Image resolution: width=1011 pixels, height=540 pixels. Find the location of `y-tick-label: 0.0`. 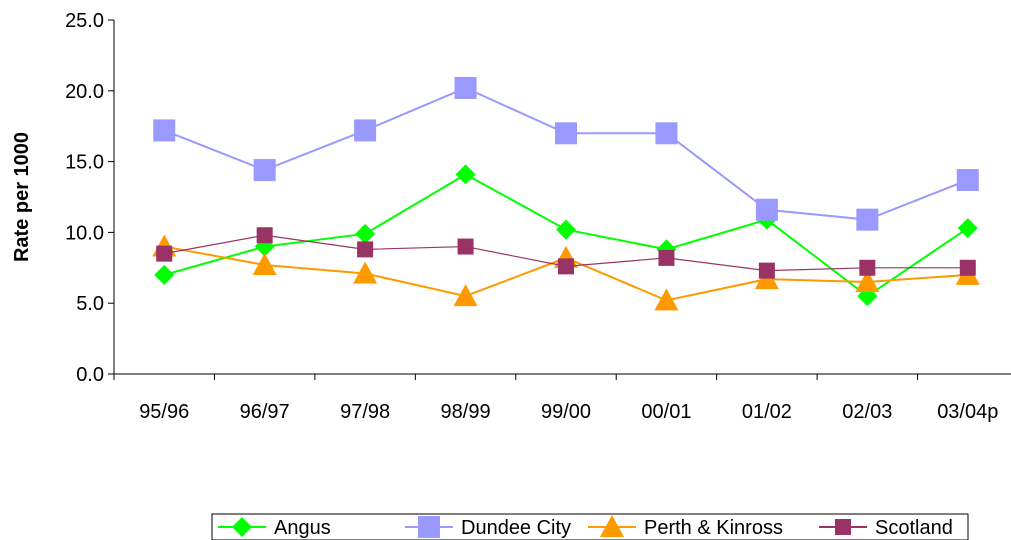

y-tick-label: 0.0 is located at coordinates (90, 375).